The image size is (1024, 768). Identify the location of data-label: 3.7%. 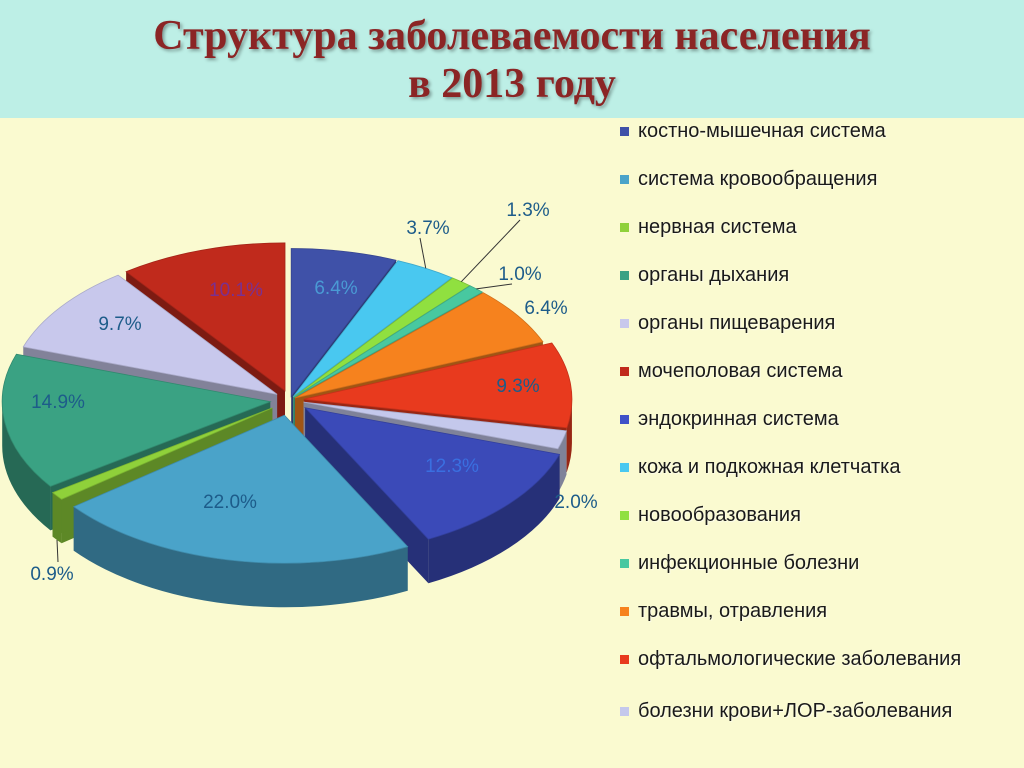
(427, 228).